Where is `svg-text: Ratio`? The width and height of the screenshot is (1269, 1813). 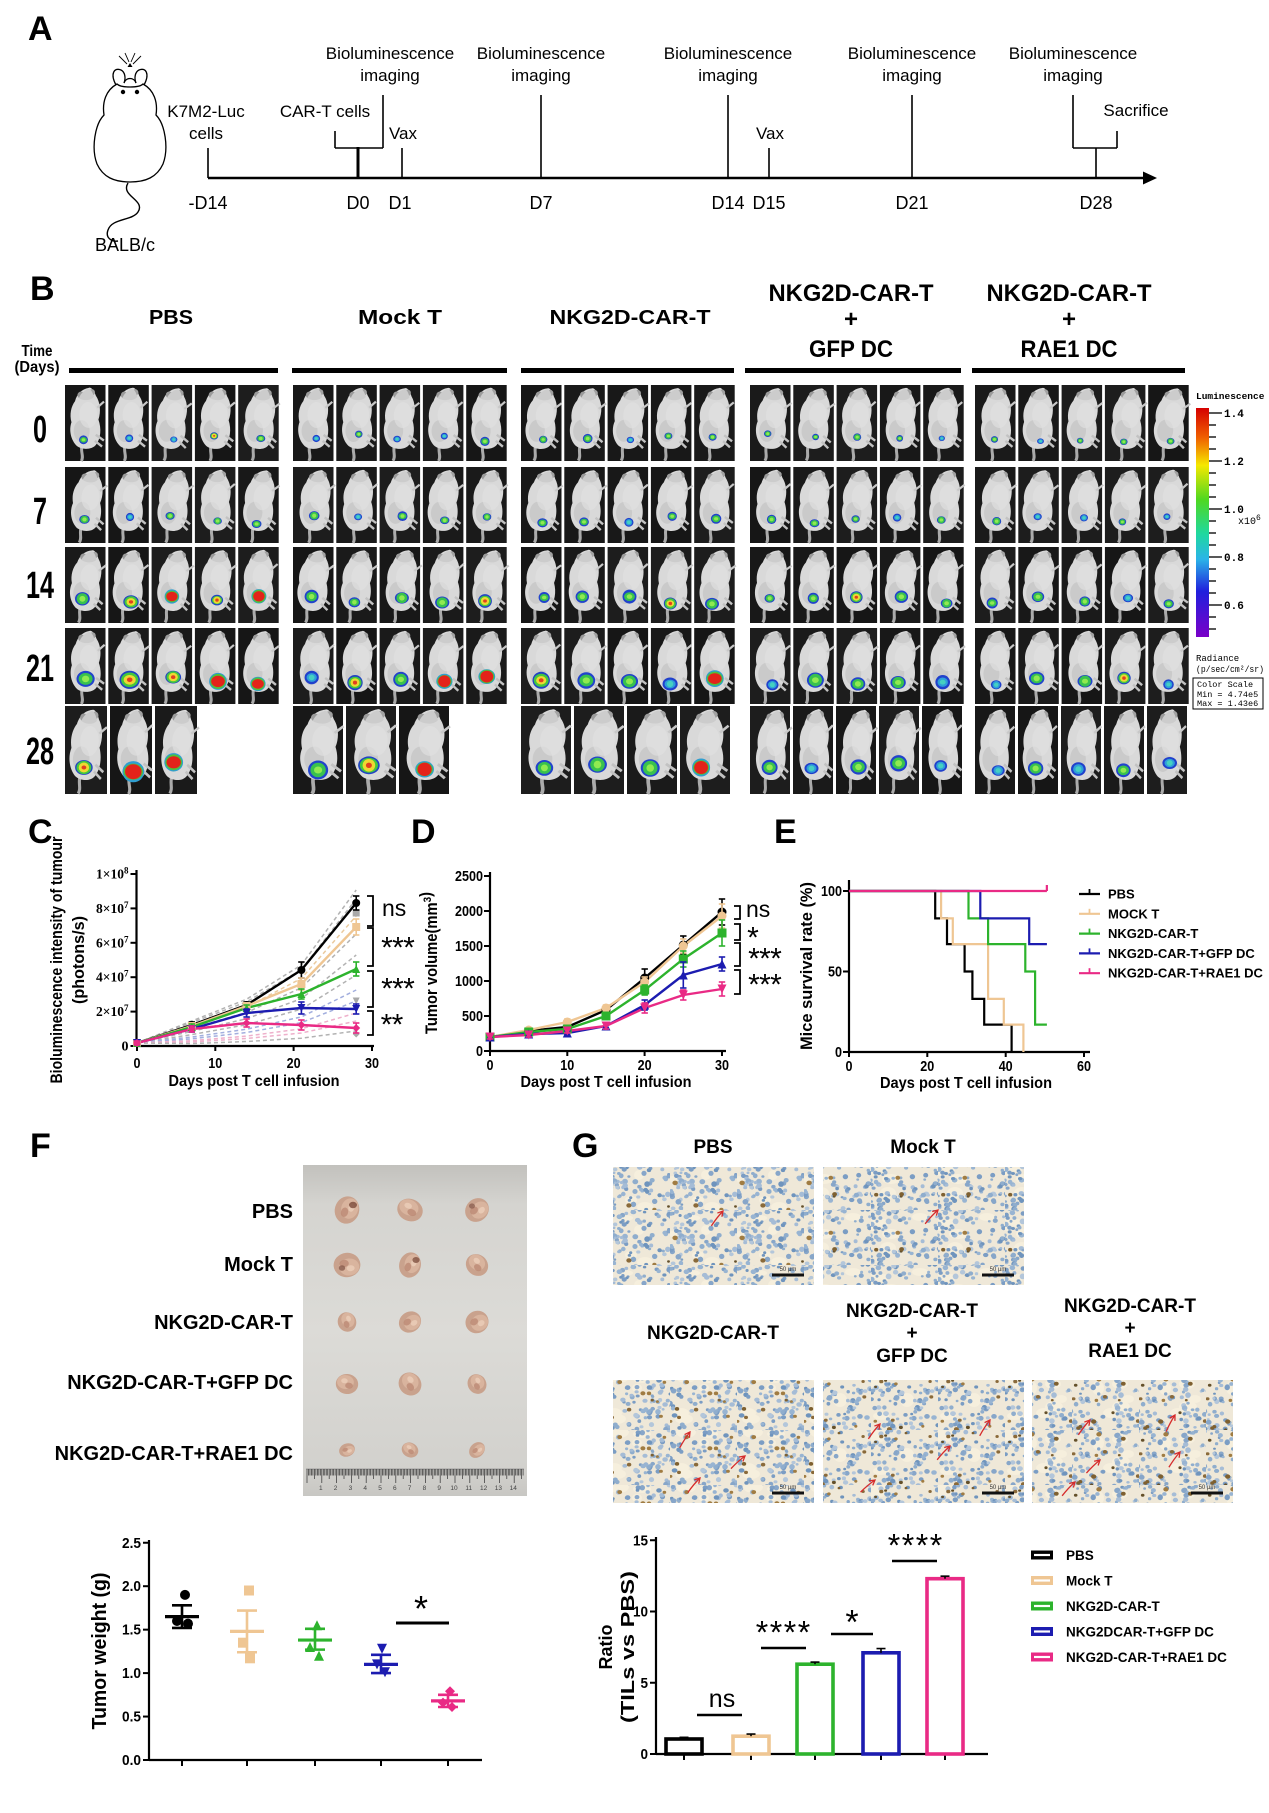 svg-text: Ratio is located at coordinates (606, 1646).